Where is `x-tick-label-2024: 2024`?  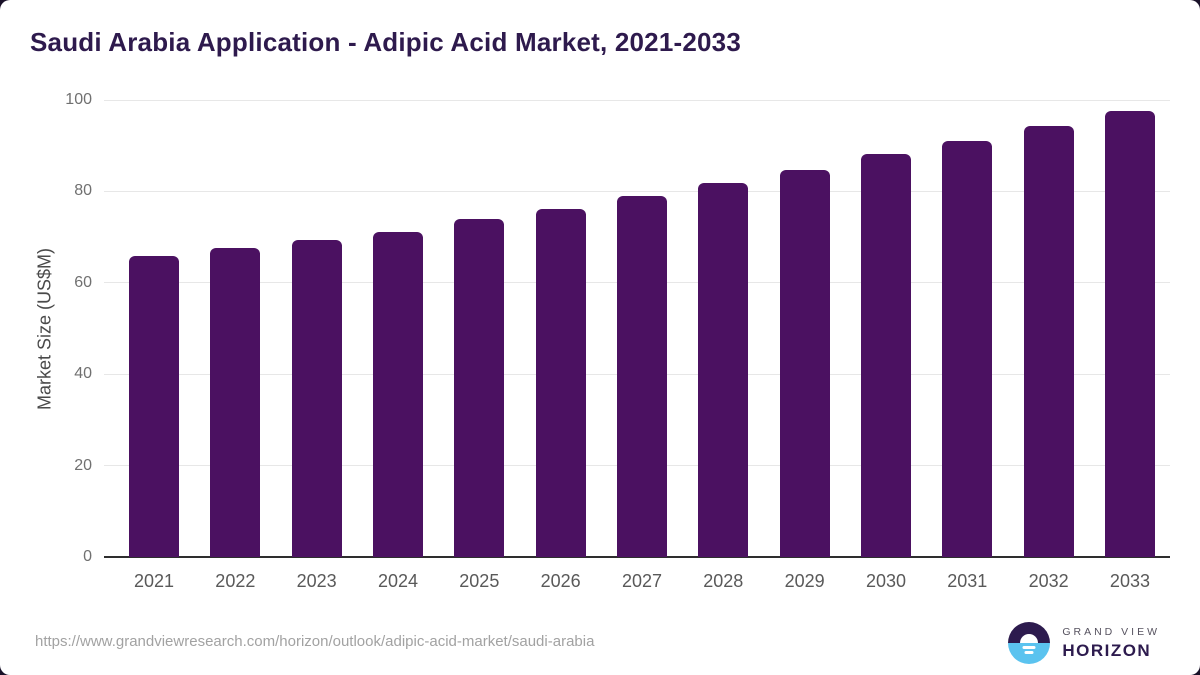
x-tick-label-2024: 2024 is located at coordinates (398, 581).